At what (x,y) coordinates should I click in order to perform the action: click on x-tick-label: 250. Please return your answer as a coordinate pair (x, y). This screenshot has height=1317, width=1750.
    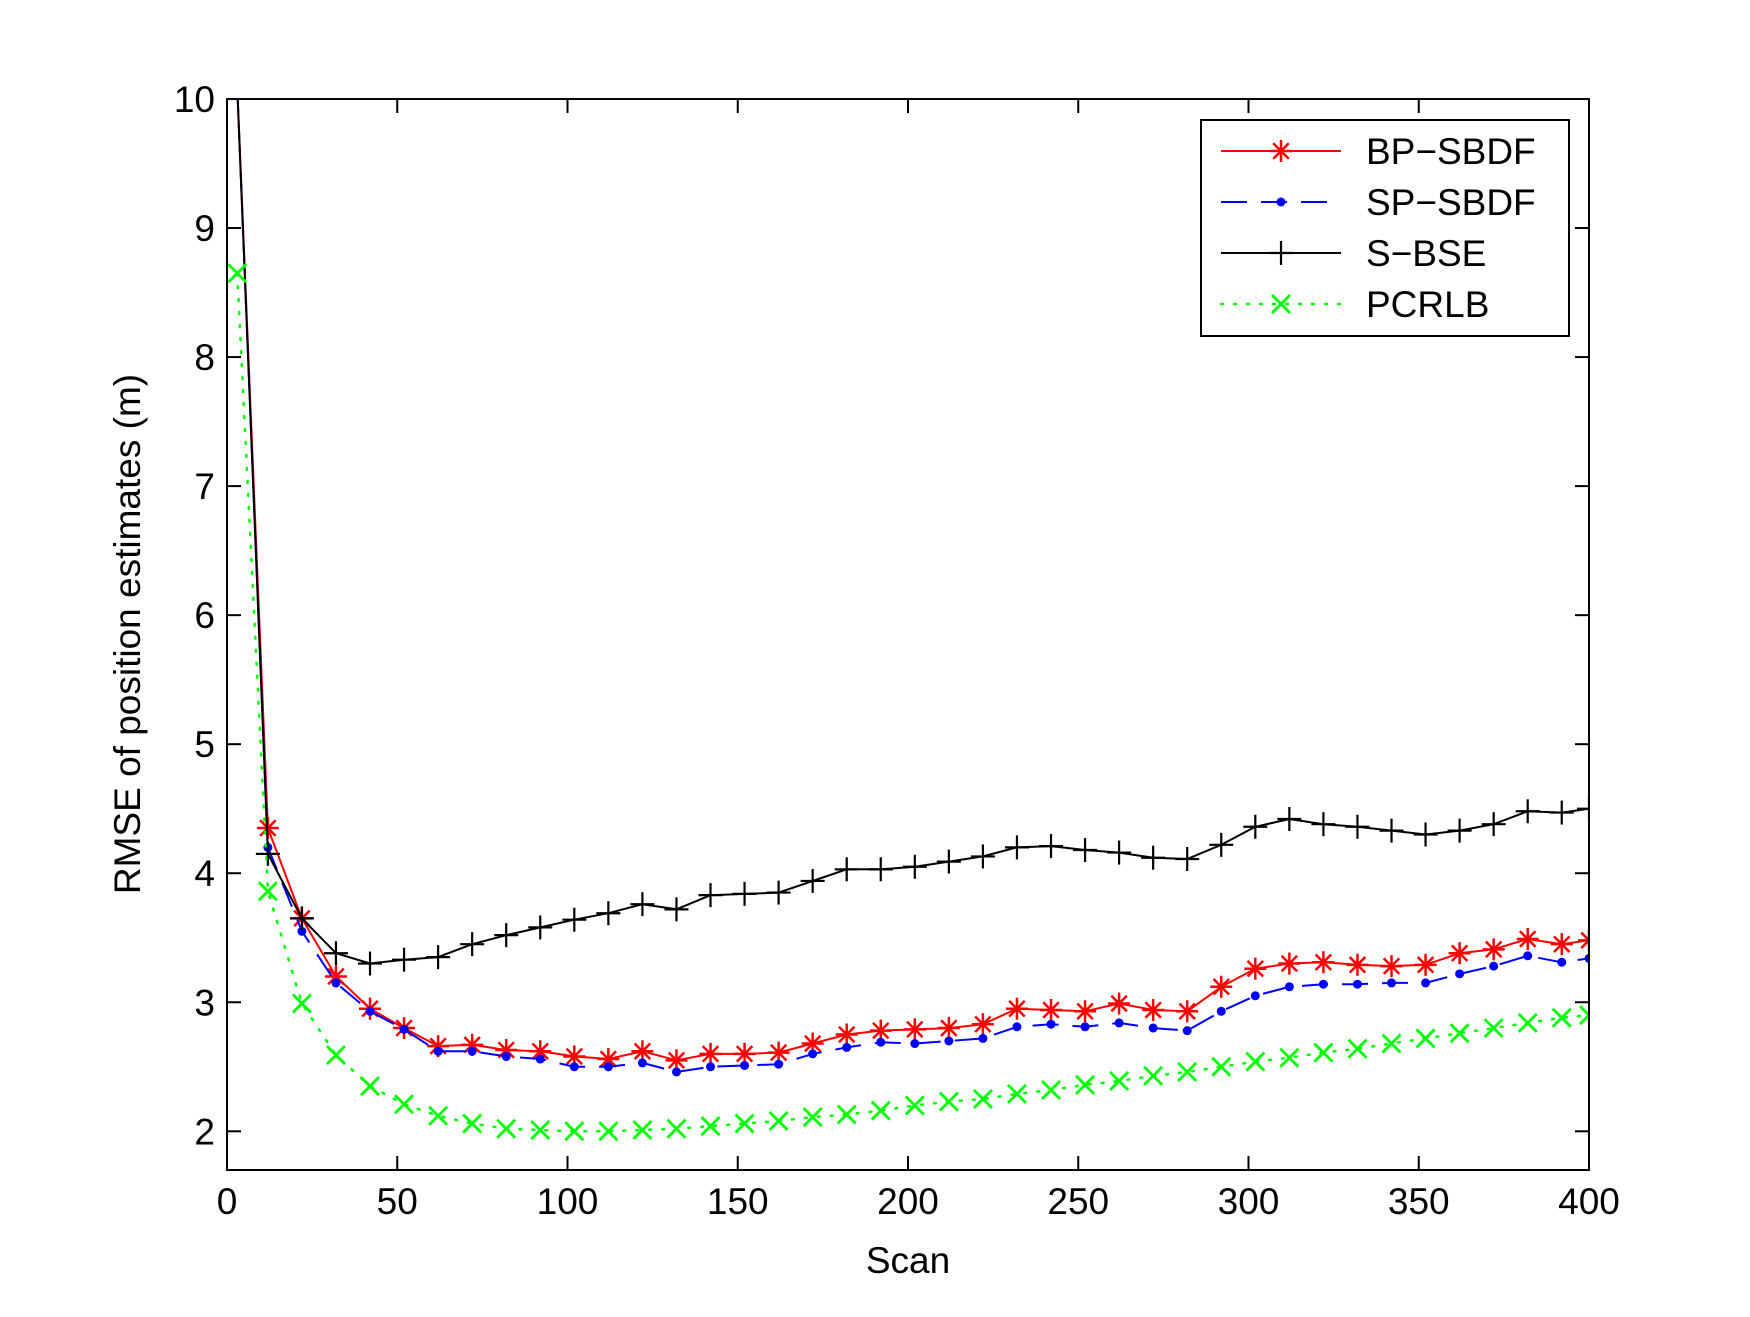
    Looking at the image, I should click on (1078, 1201).